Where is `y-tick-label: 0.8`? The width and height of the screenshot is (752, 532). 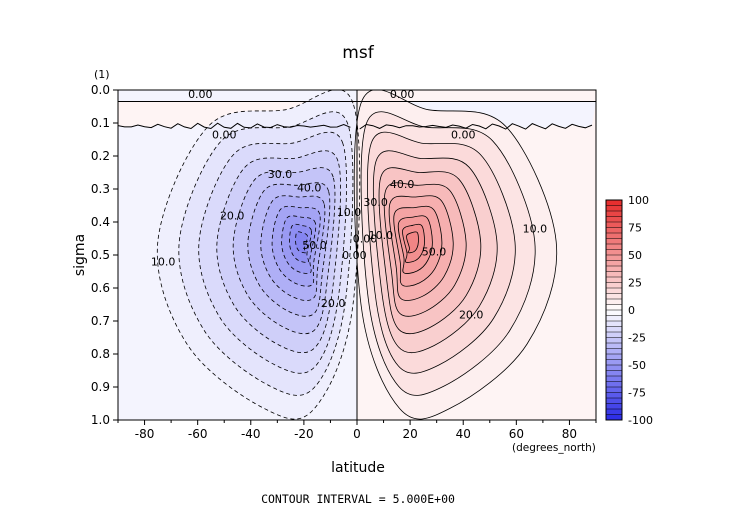 y-tick-label: 0.8 is located at coordinates (100, 354).